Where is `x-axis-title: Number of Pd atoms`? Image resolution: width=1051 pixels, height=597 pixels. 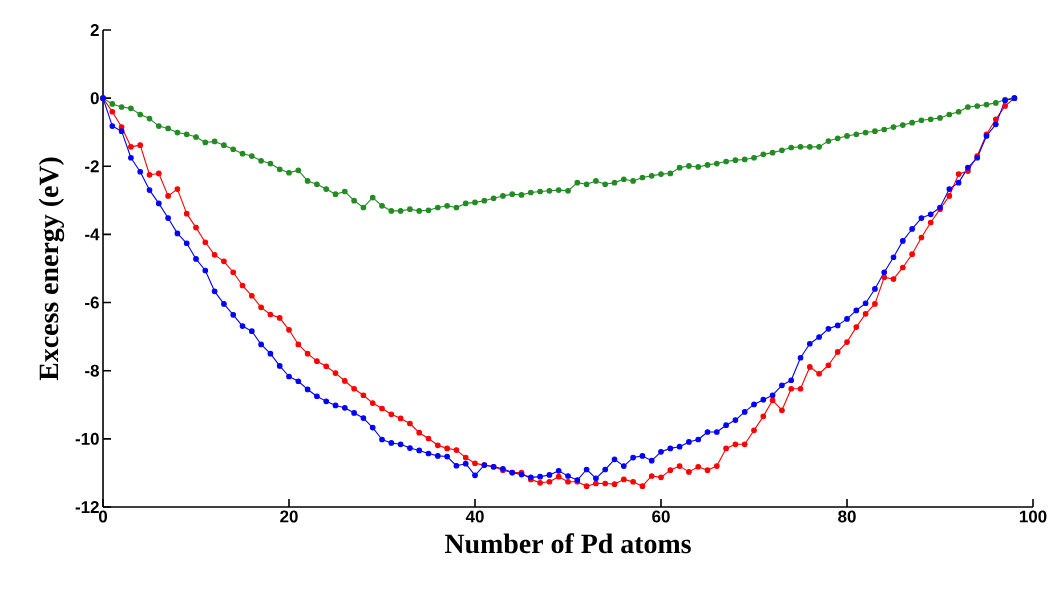
x-axis-title: Number of Pd atoms is located at coordinates (567, 543).